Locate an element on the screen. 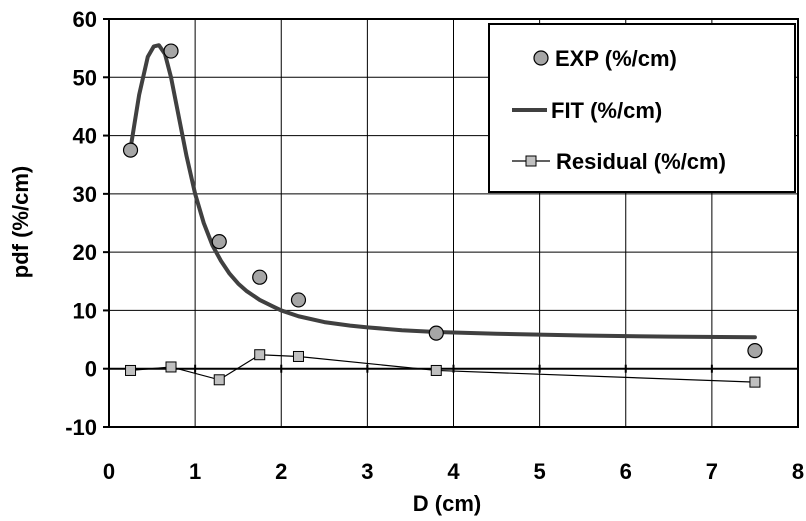  x-tick-label: 2 is located at coordinates (281, 471).